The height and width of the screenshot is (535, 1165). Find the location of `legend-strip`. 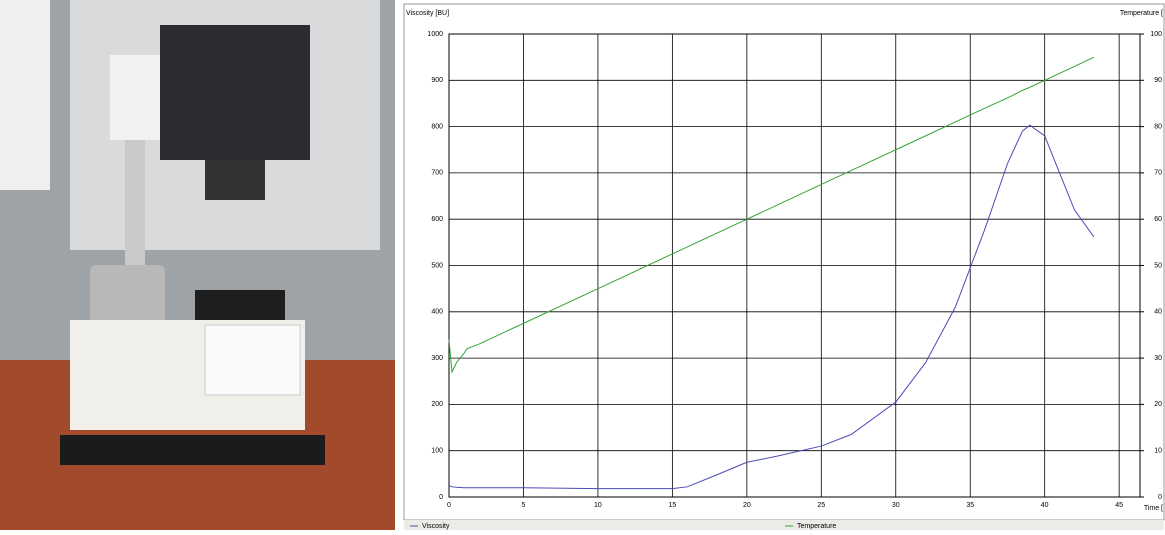

legend-strip is located at coordinates (784, 525).